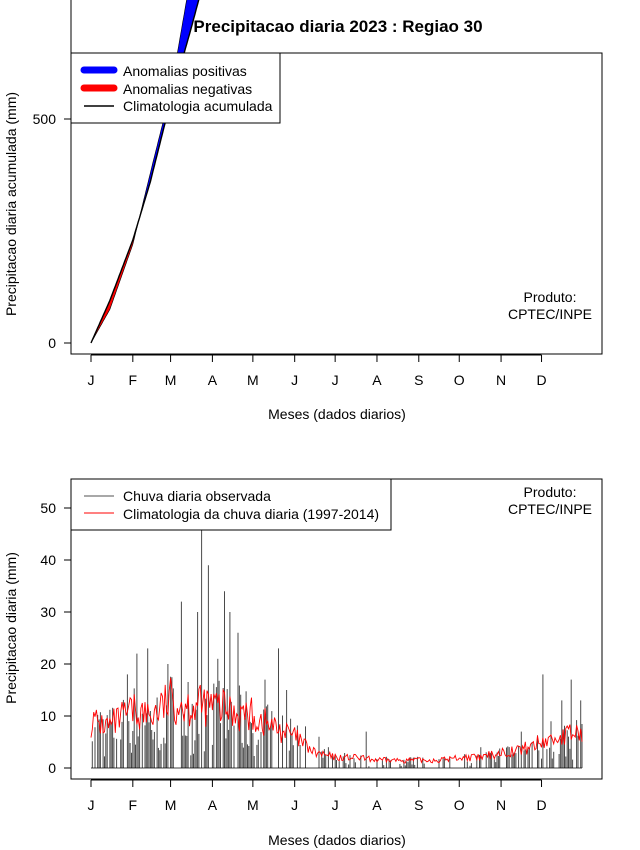 This screenshot has width=640, height=850. I want to click on daily-x-tick-label: F, so click(133, 805).